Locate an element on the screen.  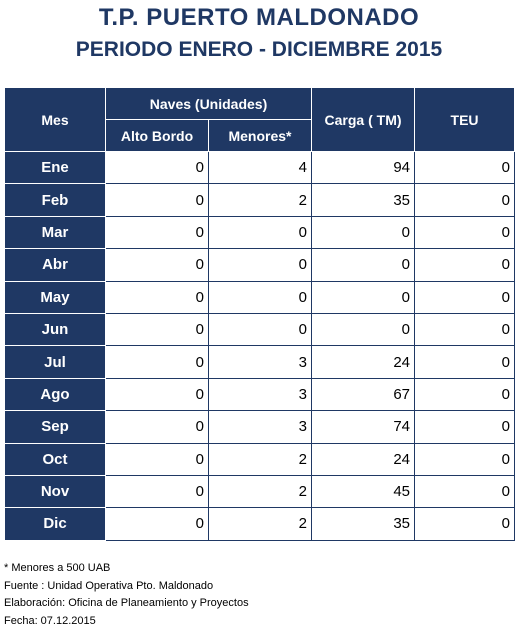
table-row: Dic 0 2 35 0 is located at coordinates (260, 524).